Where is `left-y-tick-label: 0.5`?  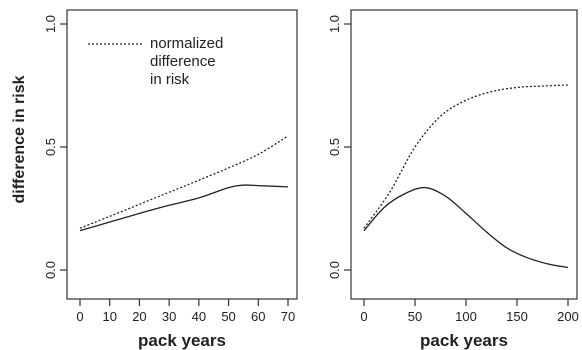
left-y-tick-label: 0.5 is located at coordinates (50, 147).